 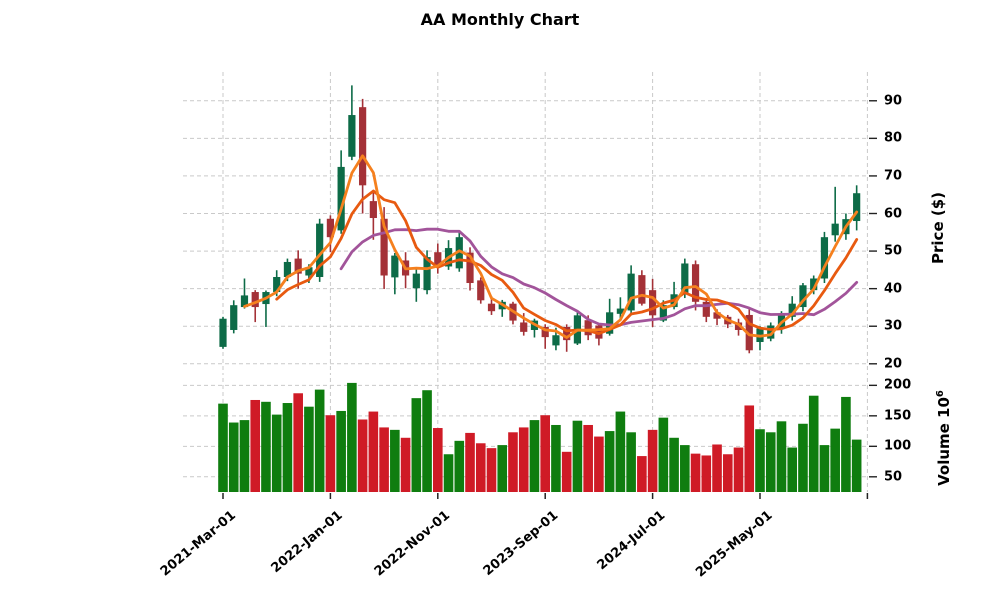 I want to click on price-tick-label: 80, so click(x=893, y=138).